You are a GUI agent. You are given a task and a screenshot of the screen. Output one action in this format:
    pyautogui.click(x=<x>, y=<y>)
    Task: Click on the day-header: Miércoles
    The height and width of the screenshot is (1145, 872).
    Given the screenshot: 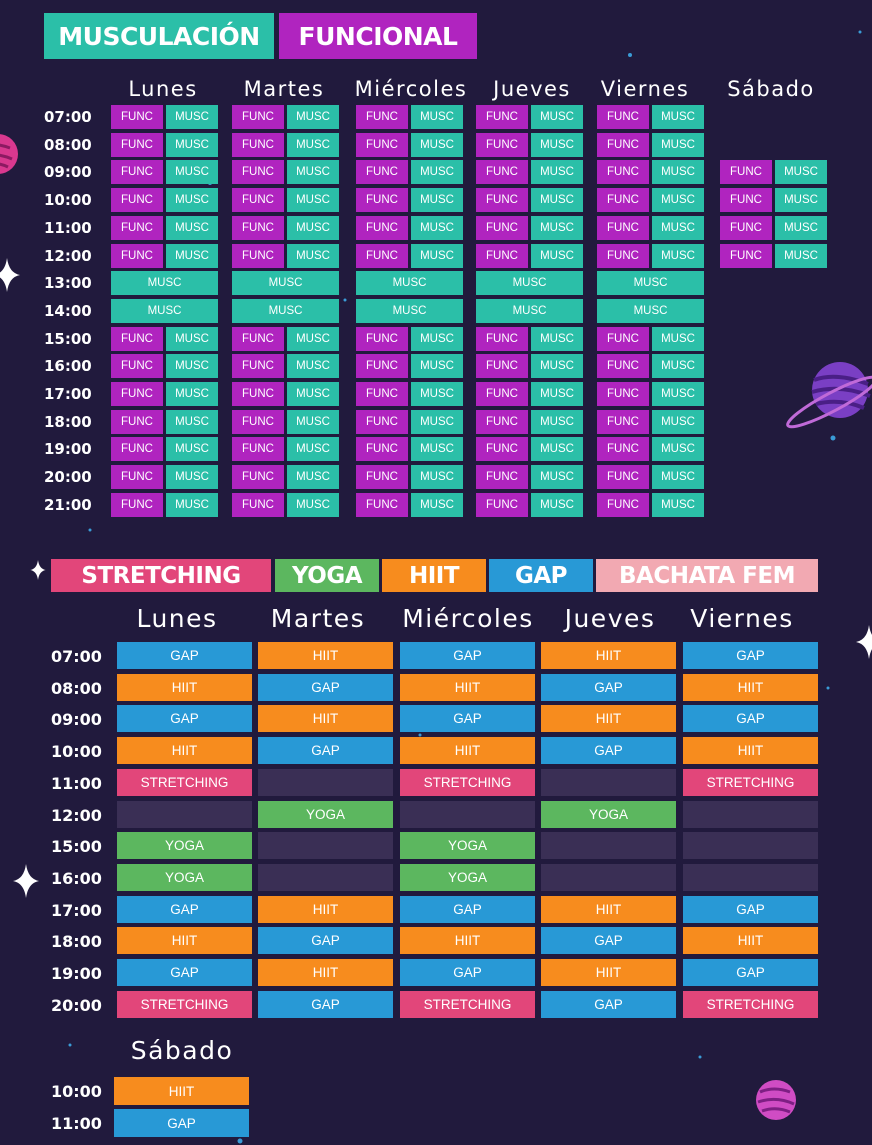 What is the action you would take?
    pyautogui.click(x=411, y=89)
    